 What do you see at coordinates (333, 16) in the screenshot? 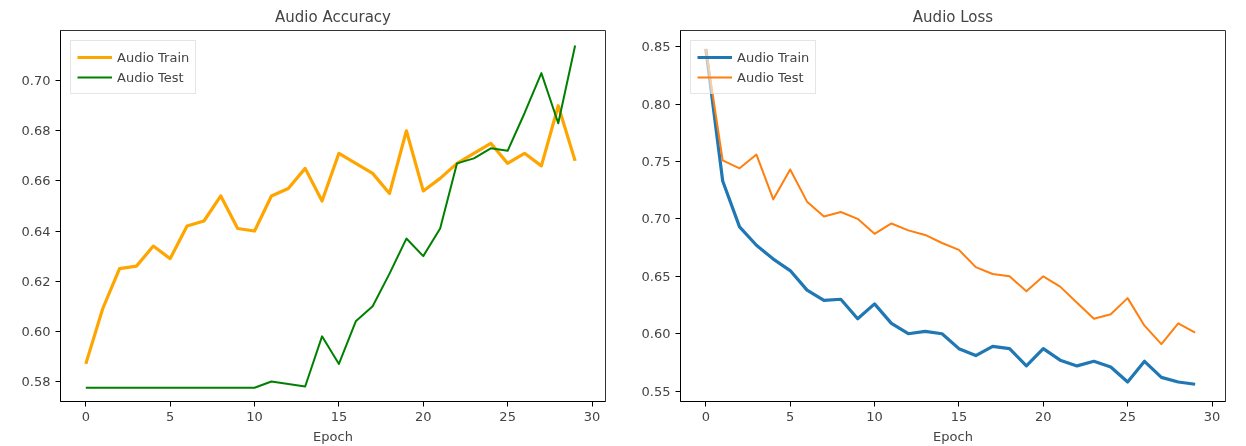
I see `chart-title: Audio Accuracy` at bounding box center [333, 16].